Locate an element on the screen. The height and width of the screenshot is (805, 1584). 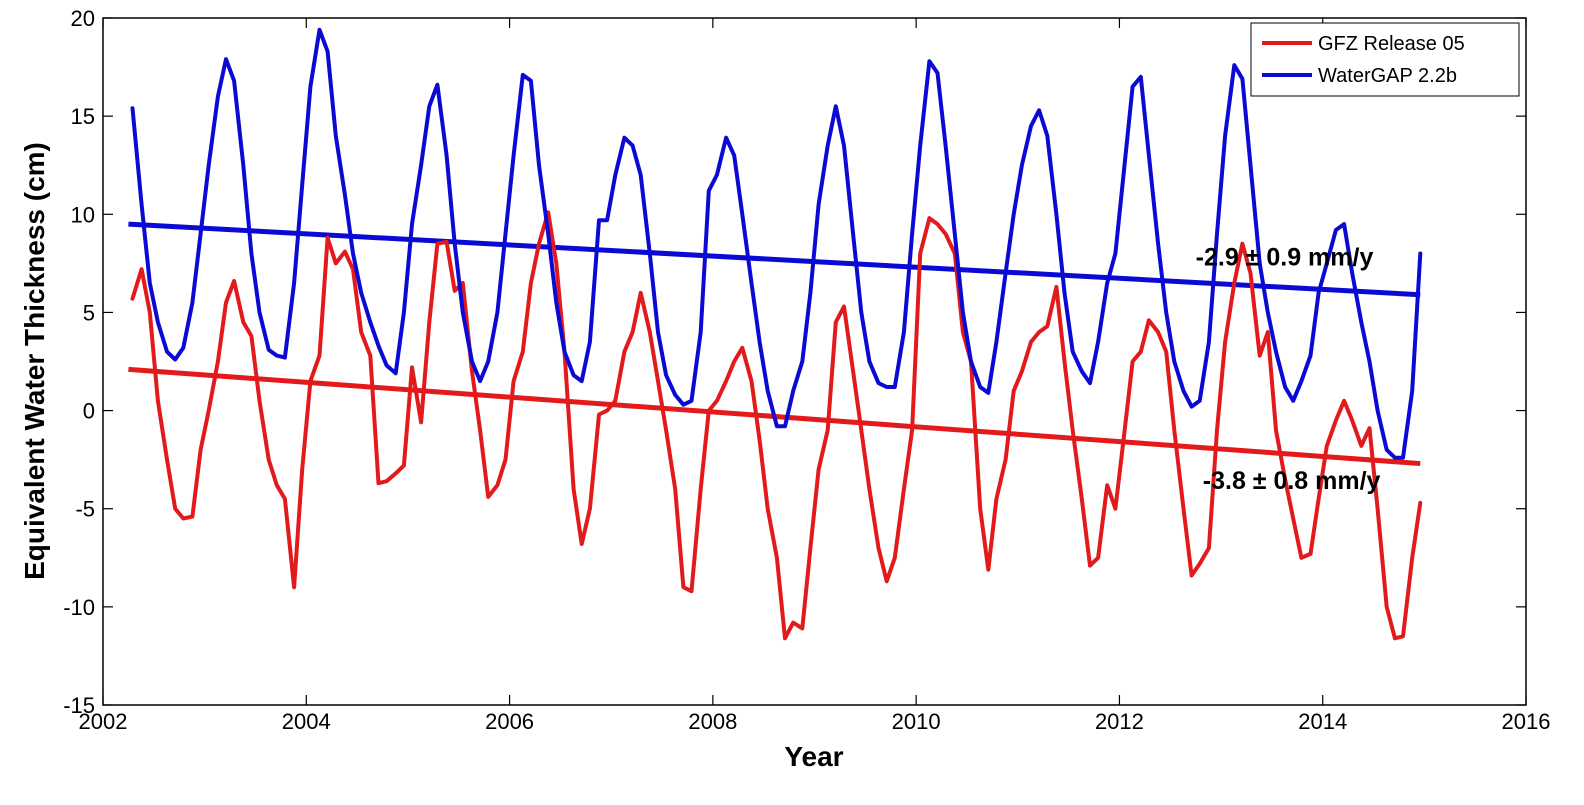
x-tick-label: 2014 is located at coordinates (1322, 721).